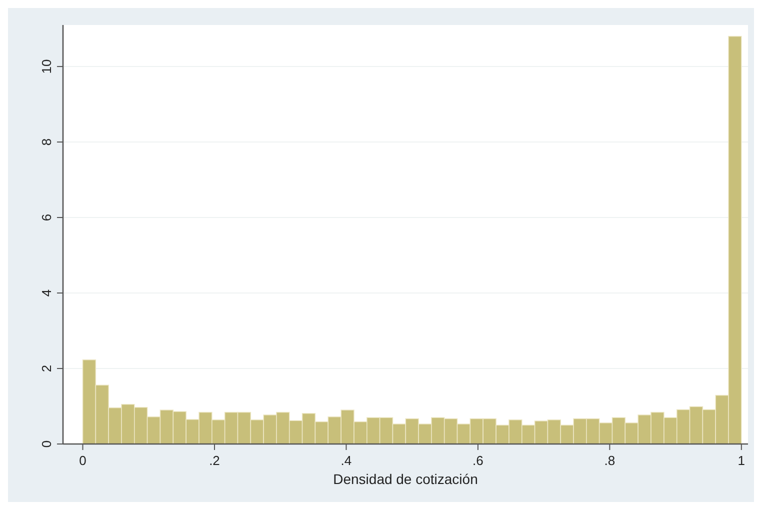 Image resolution: width=762 pixels, height=508 pixels. I want to click on y-tick-label: 6, so click(46, 218).